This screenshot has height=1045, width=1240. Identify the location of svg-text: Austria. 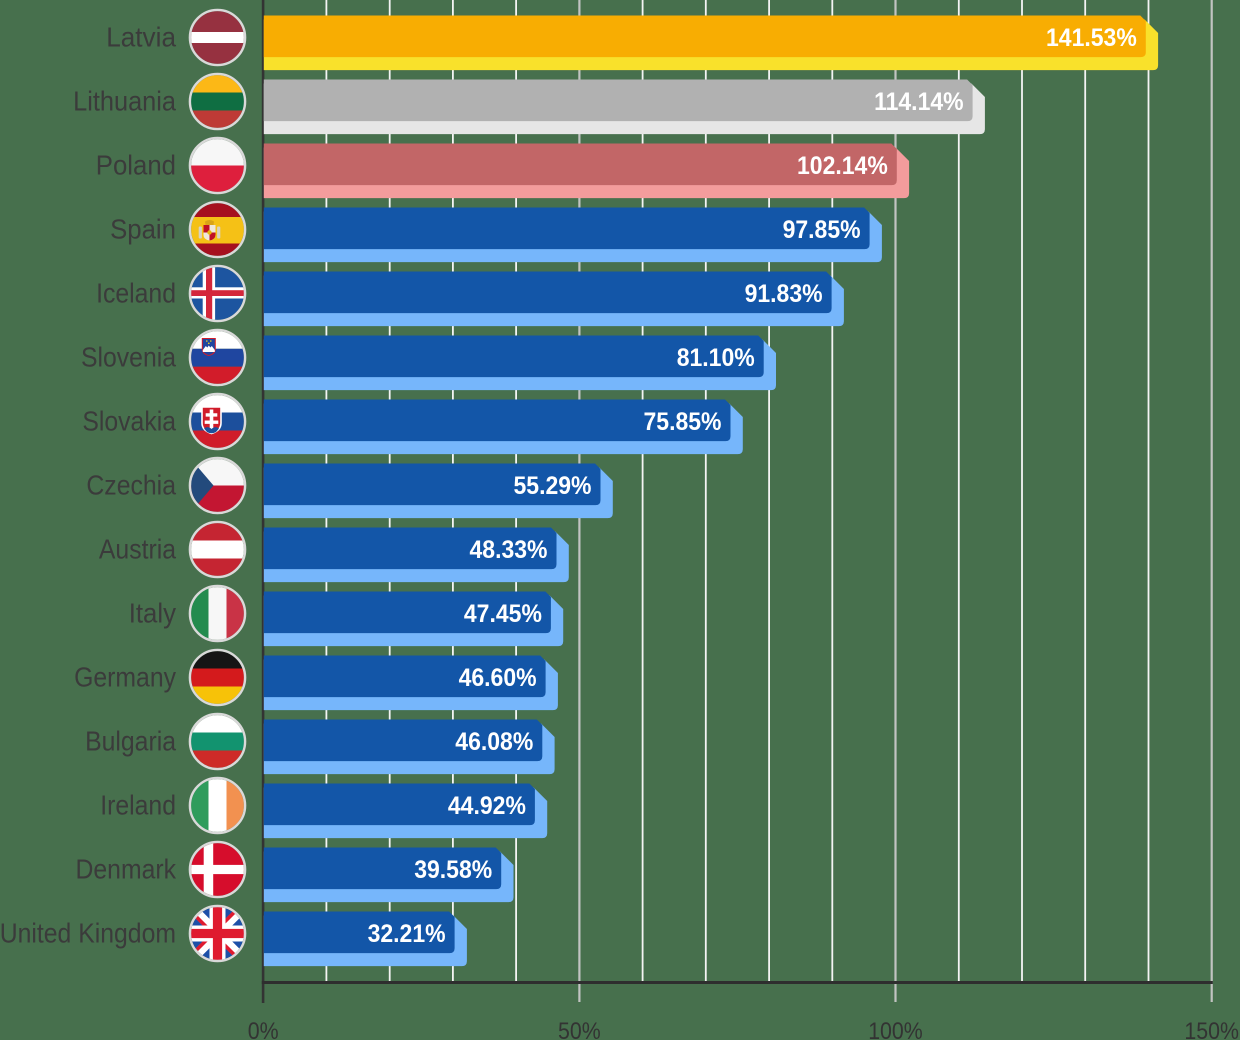
(137, 549).